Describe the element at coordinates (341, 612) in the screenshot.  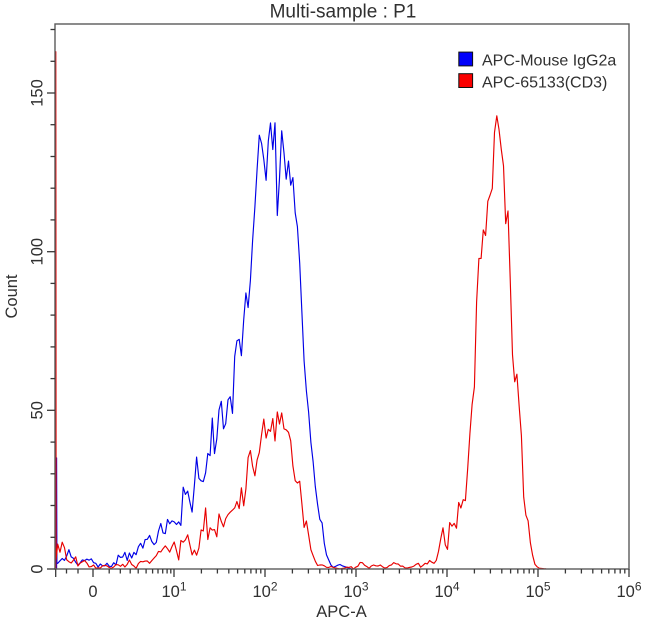
I see `svg-text: APC-A` at that location.